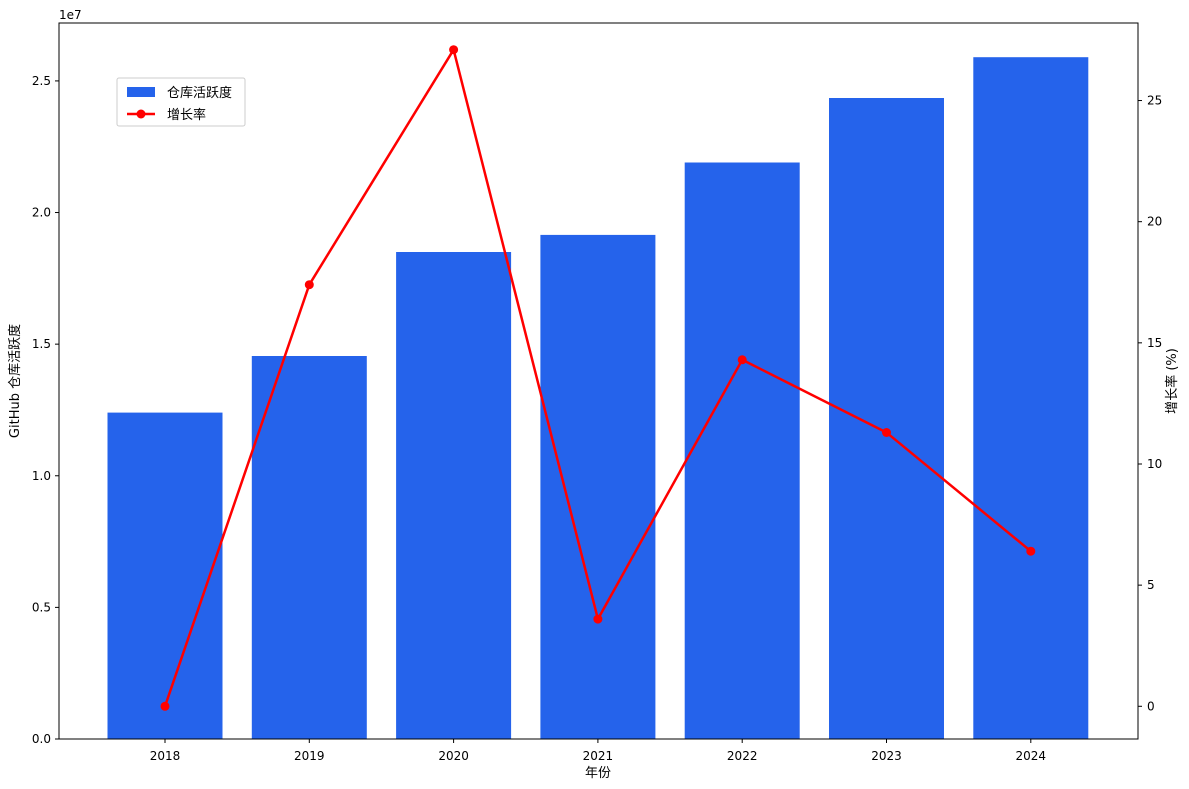  Describe the element at coordinates (70, 15) in the screenshot. I see `y-axis-offset-label: 1e7` at that location.